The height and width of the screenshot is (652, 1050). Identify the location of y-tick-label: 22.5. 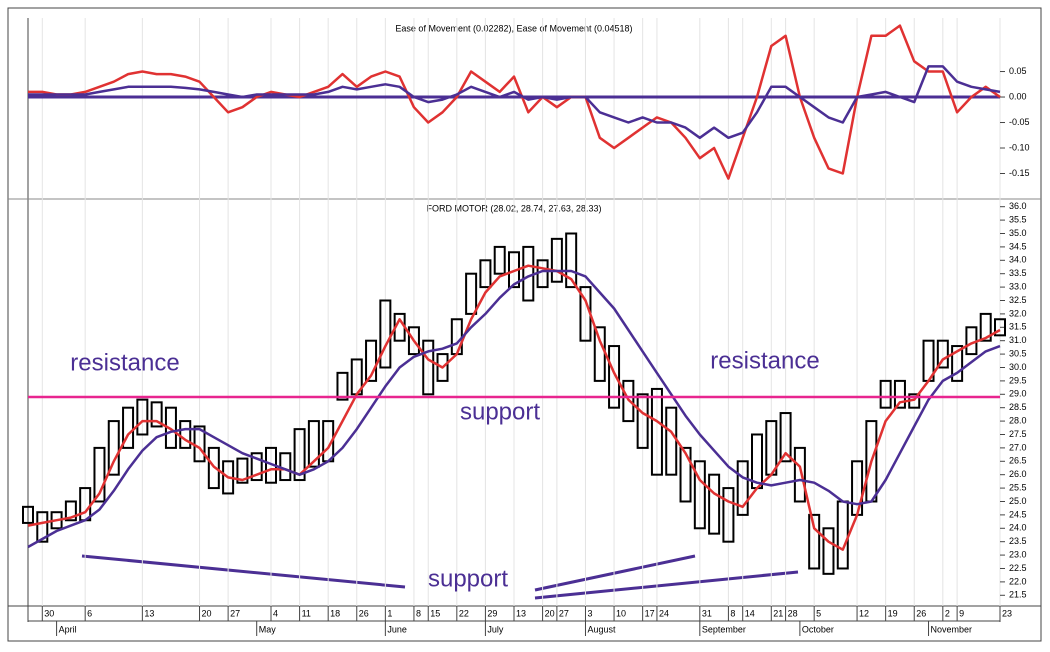
(1018, 568).